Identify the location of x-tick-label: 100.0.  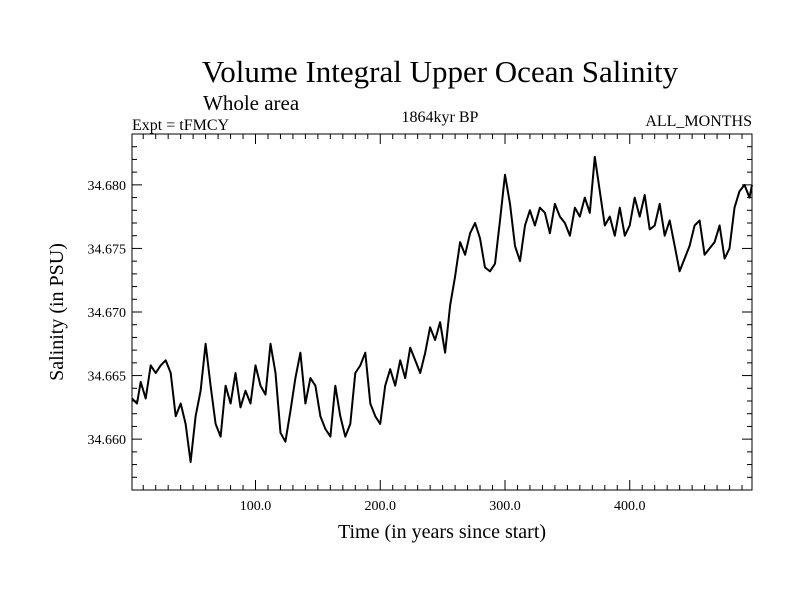
(256, 506).